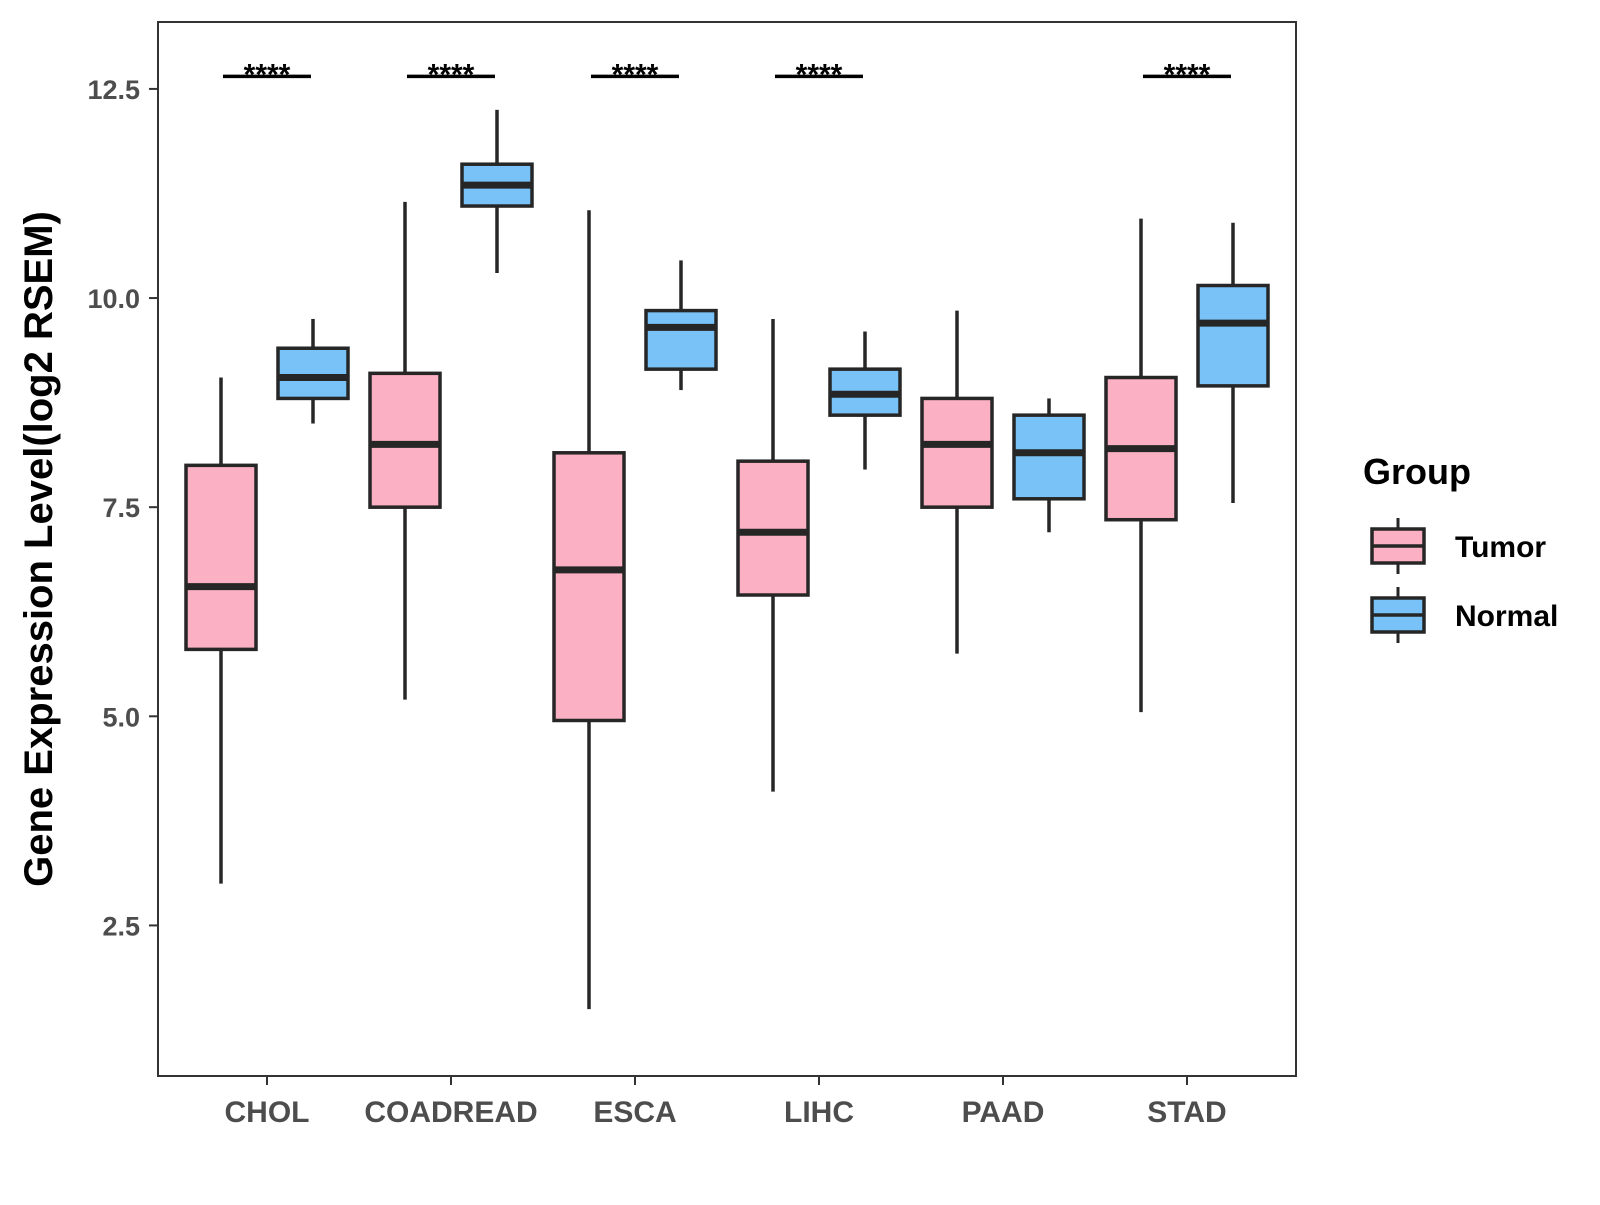  I want to click on legend-label-normal: Normal, so click(1506, 616).